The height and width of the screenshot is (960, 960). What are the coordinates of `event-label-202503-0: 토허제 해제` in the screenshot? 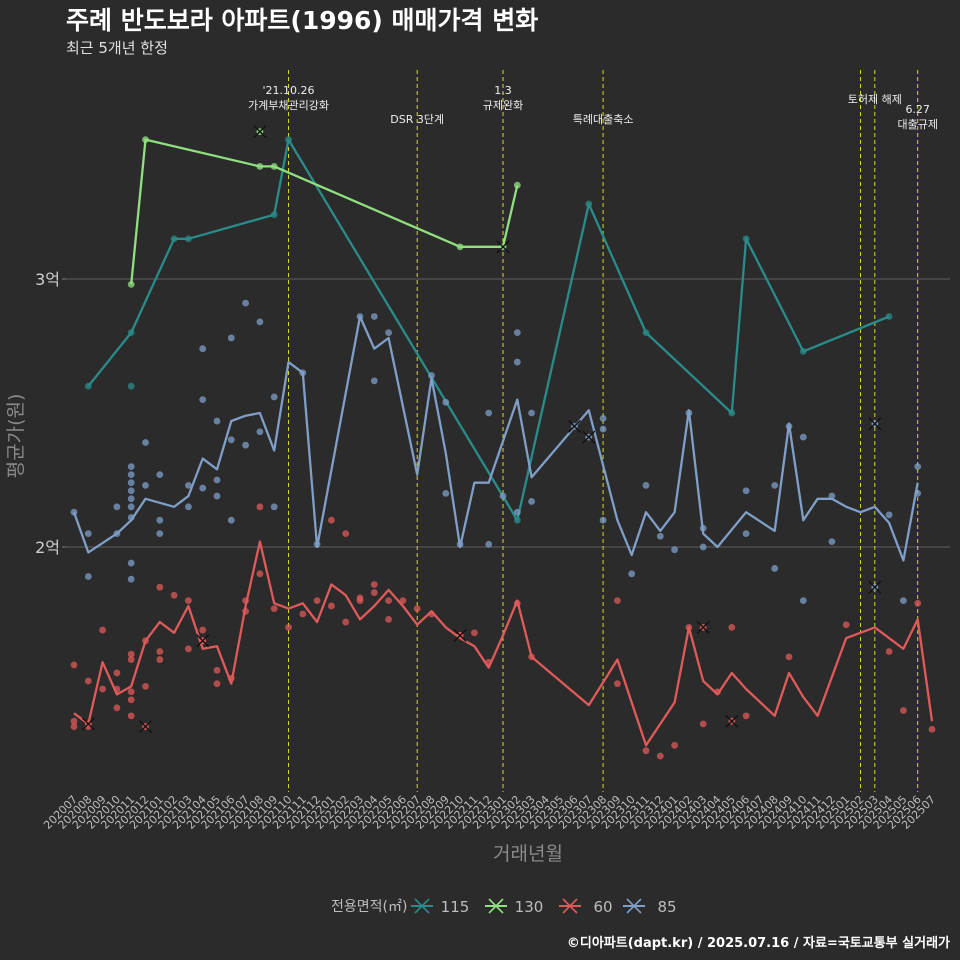 It's located at (875, 99).